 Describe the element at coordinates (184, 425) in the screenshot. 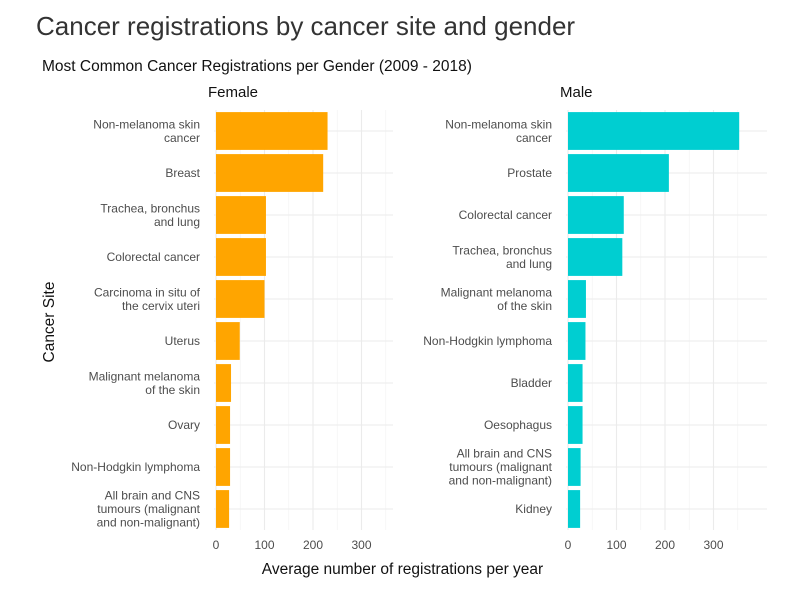

I see `category-label: Ovary` at that location.